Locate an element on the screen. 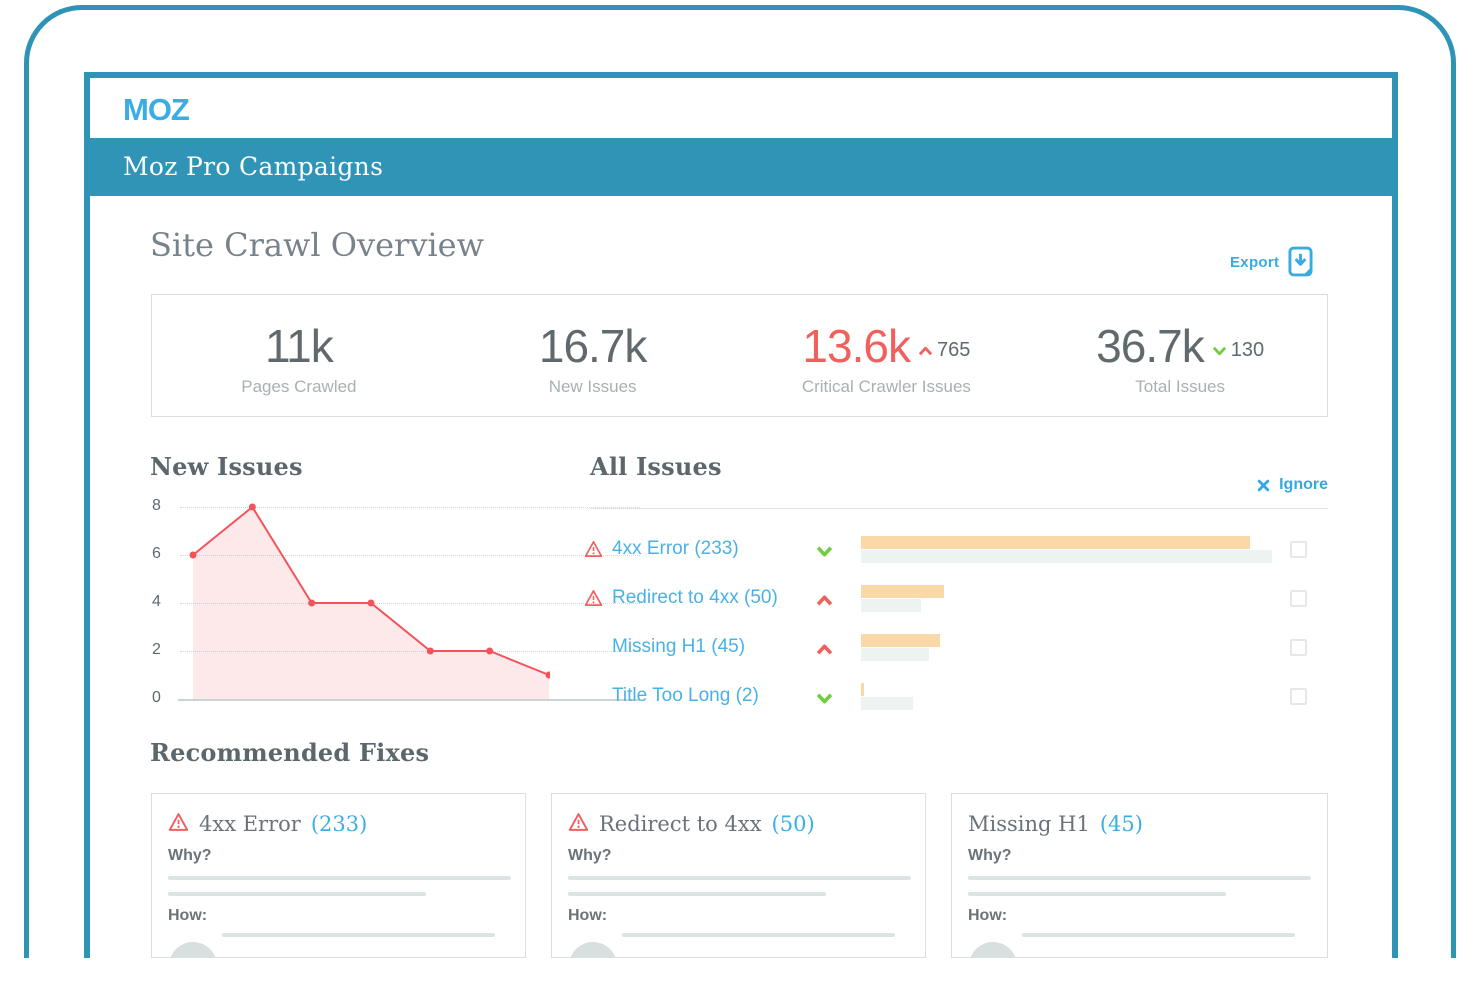  issue-row: Title Too Long (2) is located at coordinates (956, 697).